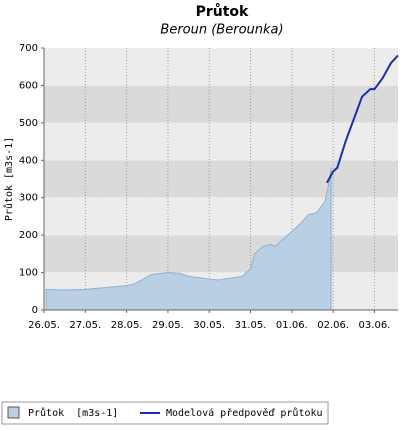  What do you see at coordinates (28, 160) in the screenshot?
I see `y-tick-label: 400` at bounding box center [28, 160].